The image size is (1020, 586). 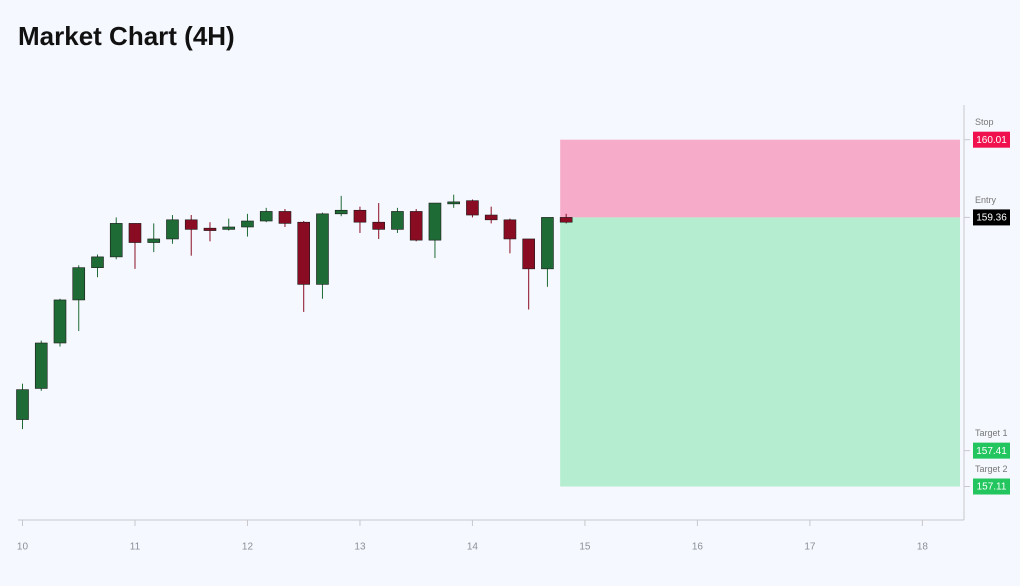 What do you see at coordinates (986, 200) in the screenshot?
I see `level-name: Entry` at bounding box center [986, 200].